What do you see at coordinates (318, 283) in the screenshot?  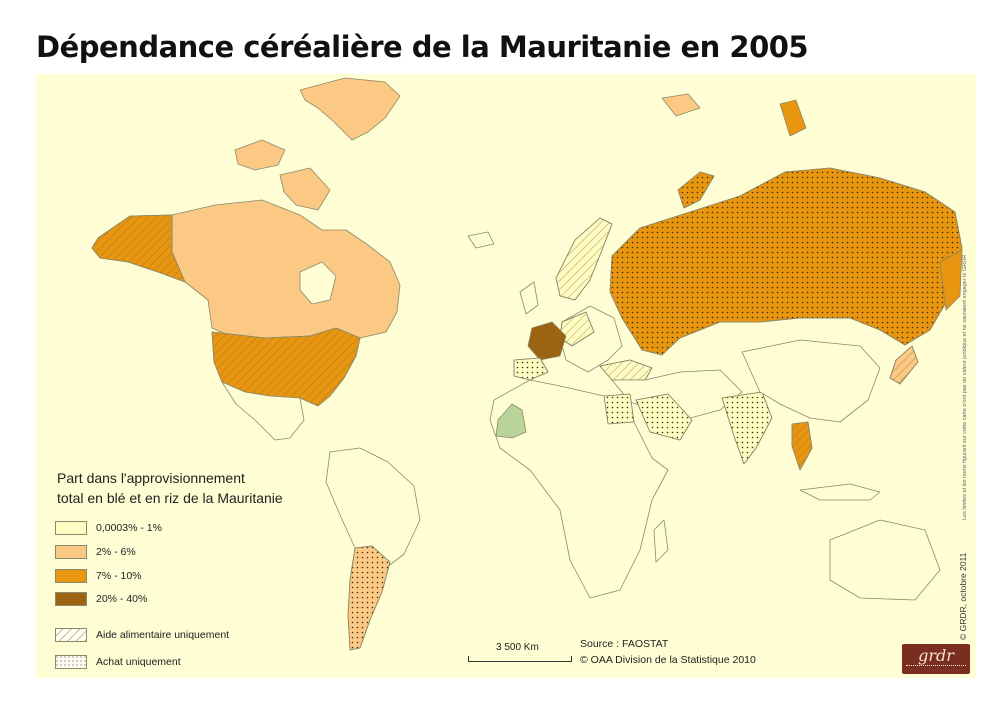 I see `hudson-bay` at bounding box center [318, 283].